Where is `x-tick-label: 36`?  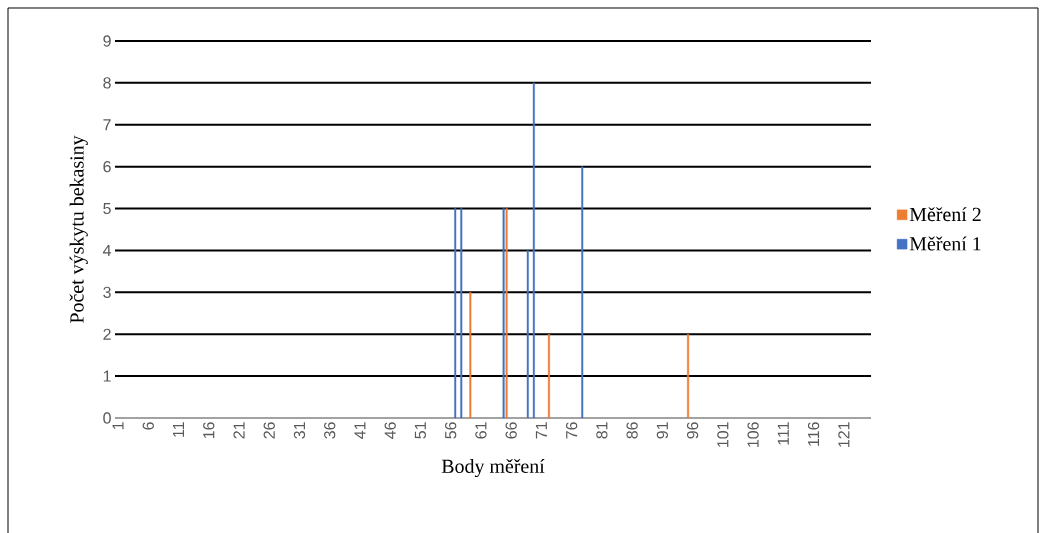
x-tick-label: 36 is located at coordinates (330, 430).